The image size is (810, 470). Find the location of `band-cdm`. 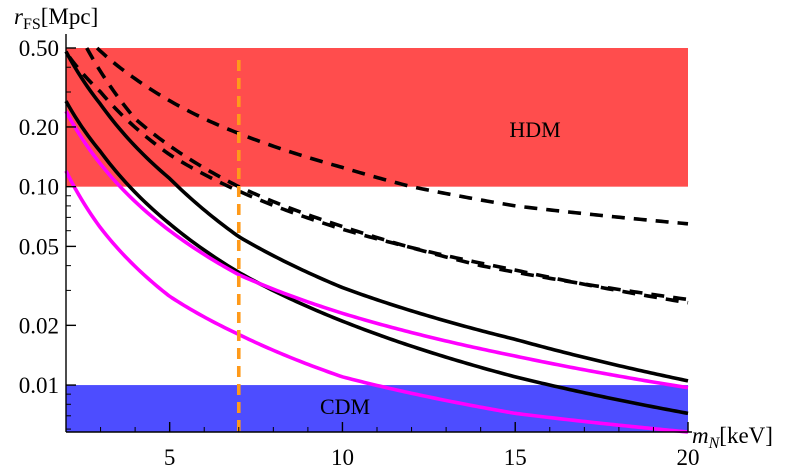

band-cdm is located at coordinates (377, 408).